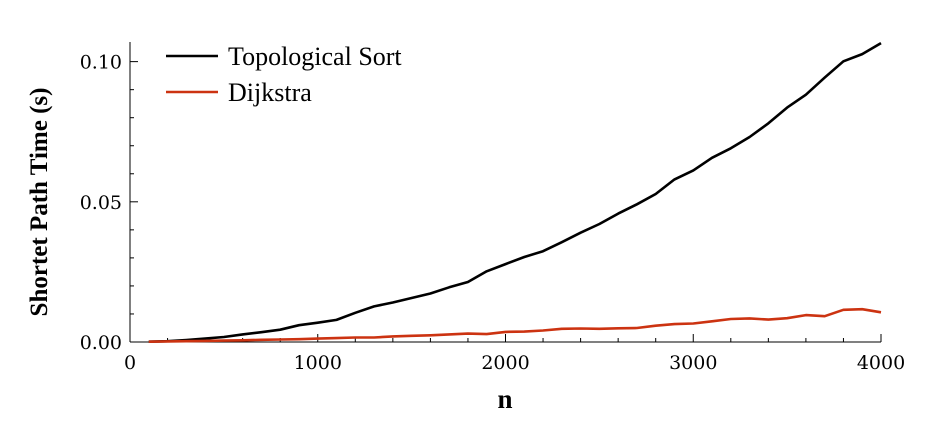 This screenshot has width=928, height=425. Describe the element at coordinates (270, 92) in the screenshot. I see `legend-label-dijkstra: Dijkstra` at that location.